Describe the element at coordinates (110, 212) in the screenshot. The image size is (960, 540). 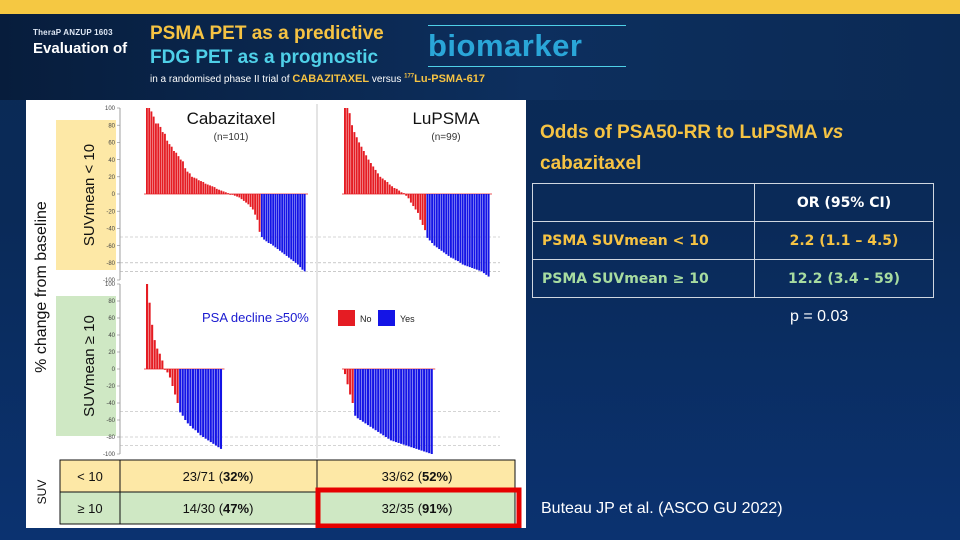
I see `y-tick-label: -20` at that location.